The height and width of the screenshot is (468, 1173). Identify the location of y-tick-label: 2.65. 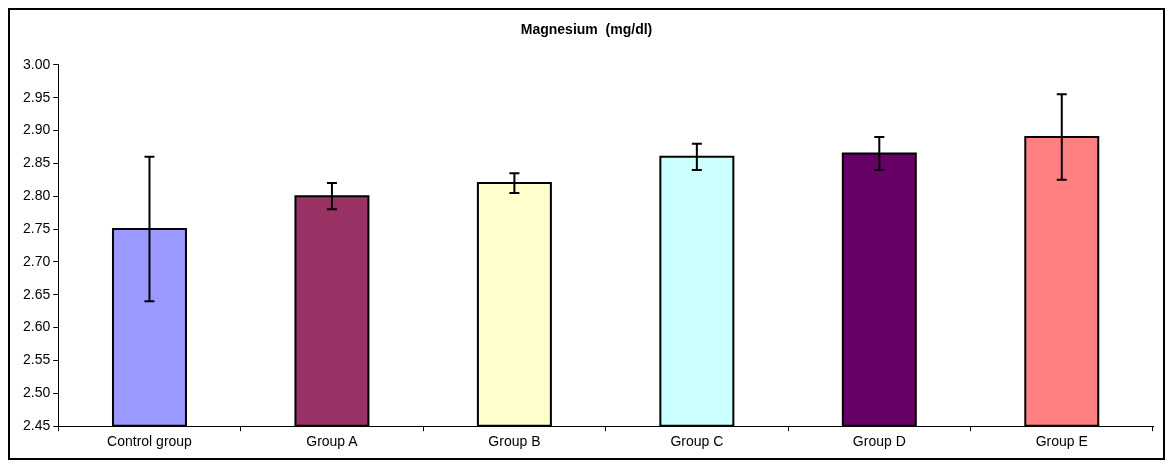
(37, 293).